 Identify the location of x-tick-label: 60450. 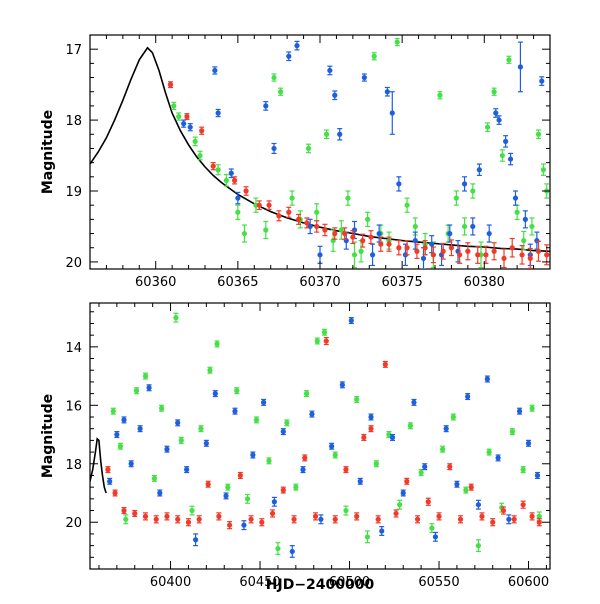
(259, 582).